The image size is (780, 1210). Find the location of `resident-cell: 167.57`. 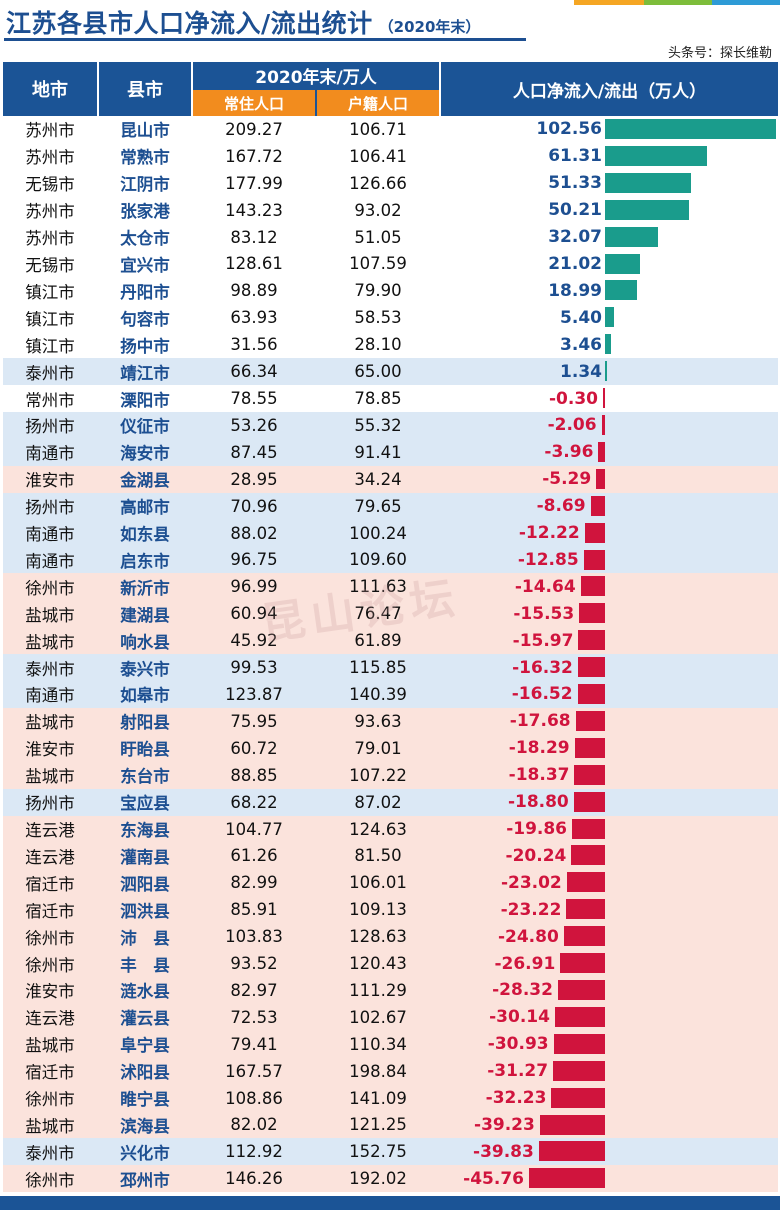

resident-cell: 167.57 is located at coordinates (254, 1071).